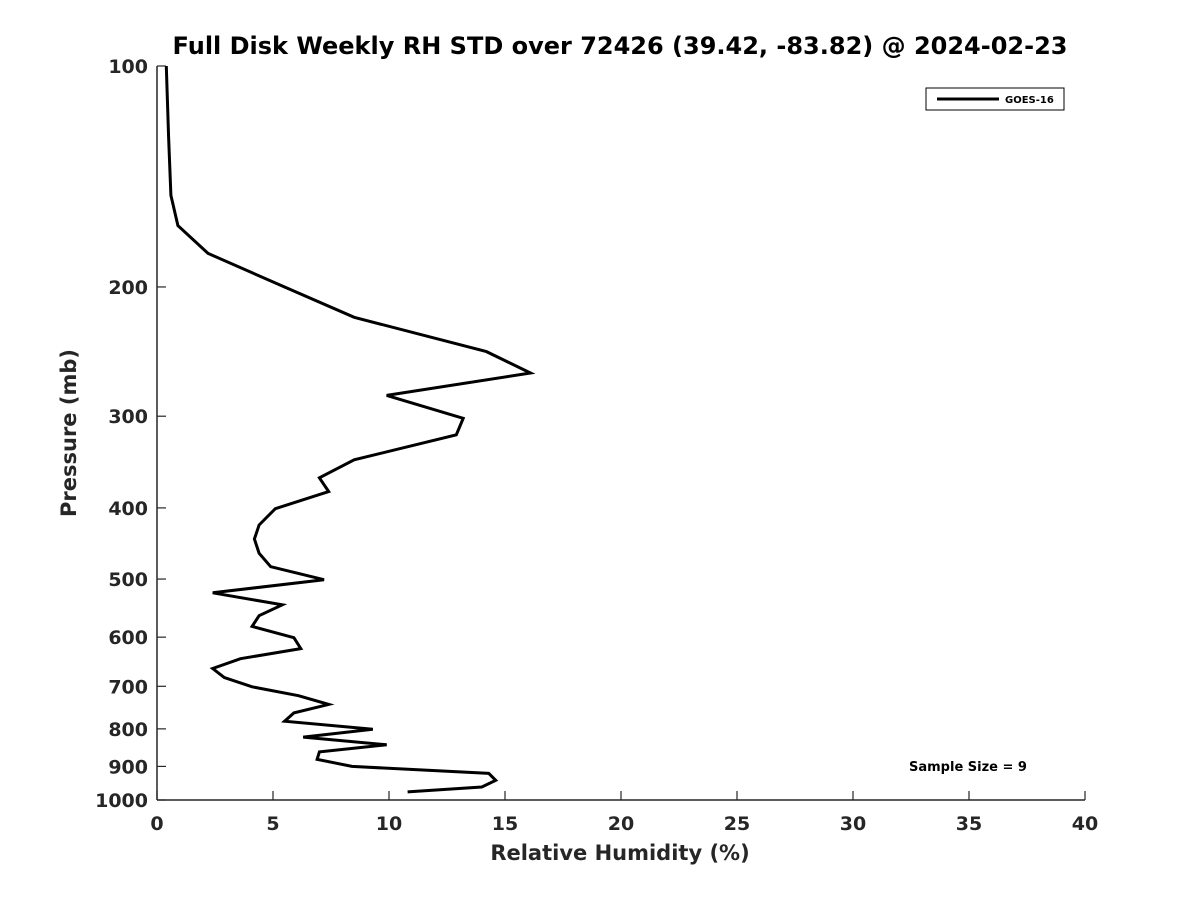 This screenshot has width=1200, height=900. I want to click on y-tick-label: 400, so click(128, 509).